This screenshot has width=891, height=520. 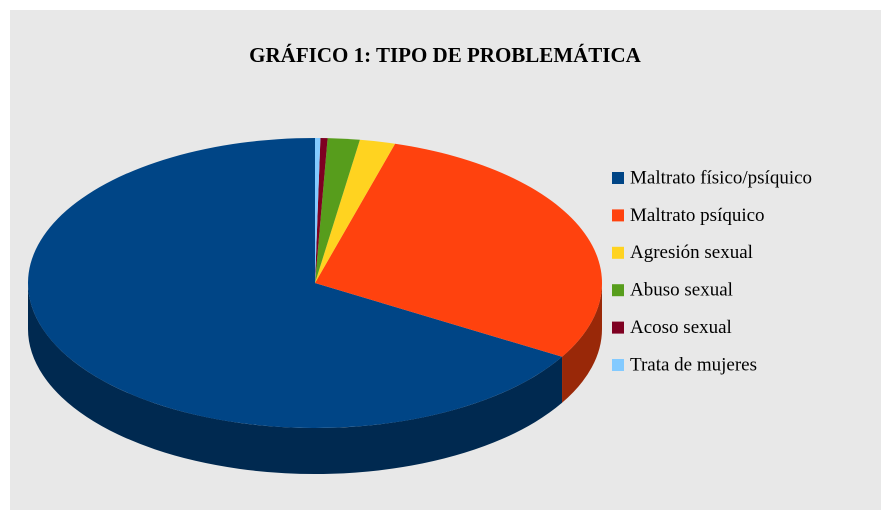 I want to click on legend-label: Trata de mujeres, so click(x=693, y=364).